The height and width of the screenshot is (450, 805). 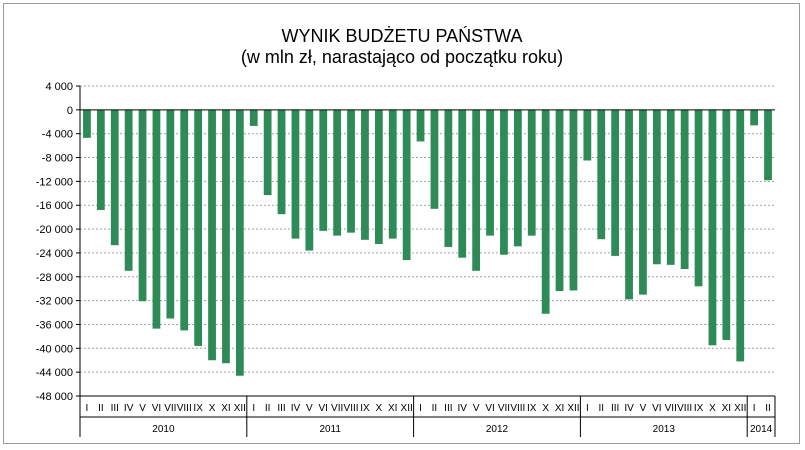 I want to click on bar-2014-II, so click(x=768, y=145).